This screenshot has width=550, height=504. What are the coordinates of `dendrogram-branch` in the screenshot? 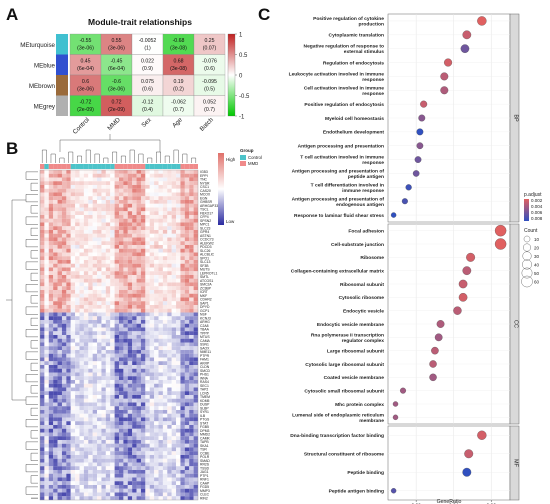 It's located at (34, 456).